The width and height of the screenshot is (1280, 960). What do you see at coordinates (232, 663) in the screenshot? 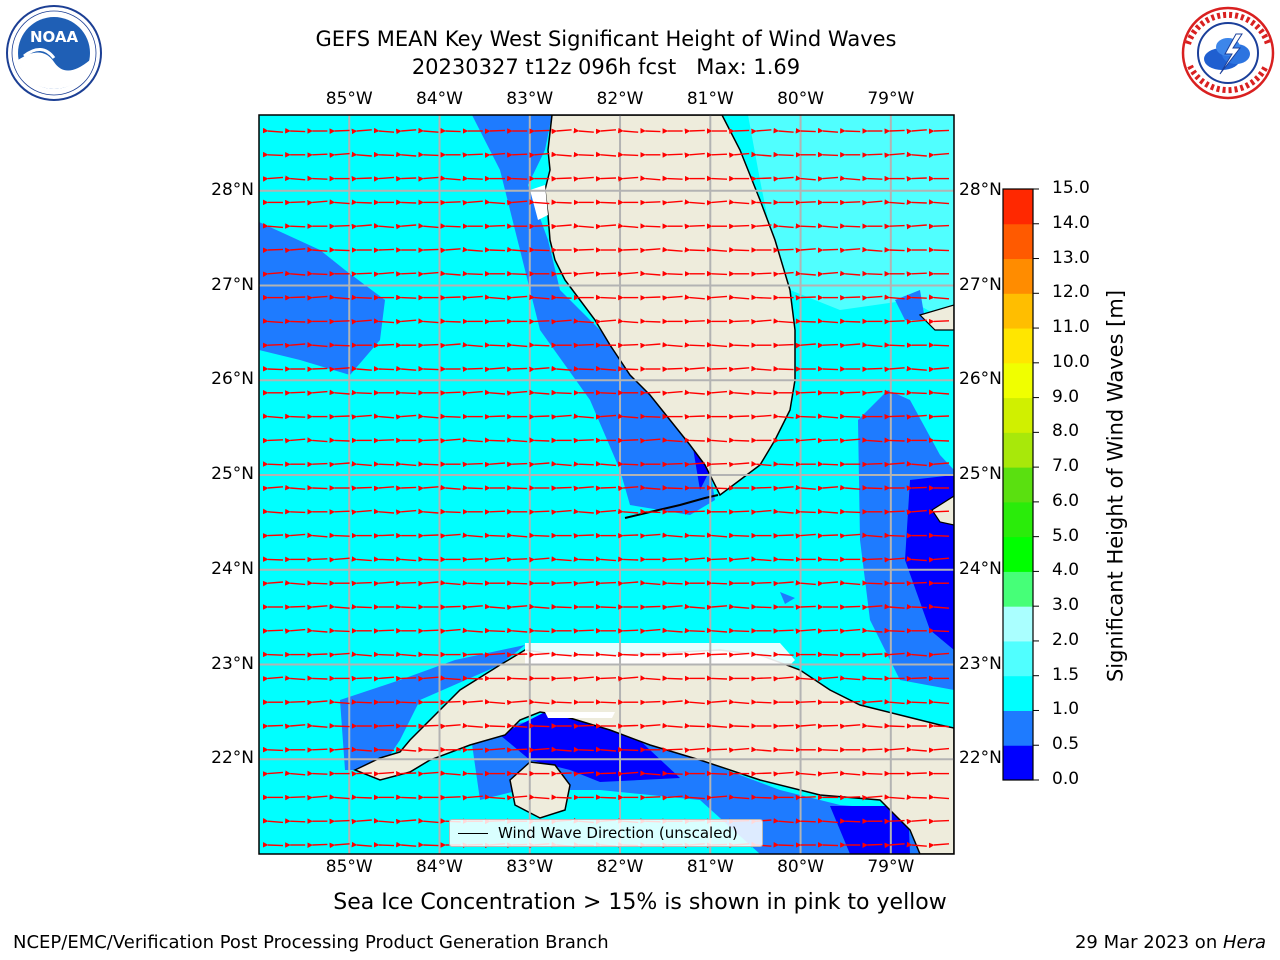
I see `lat-tick-left: 23°N` at bounding box center [232, 663].